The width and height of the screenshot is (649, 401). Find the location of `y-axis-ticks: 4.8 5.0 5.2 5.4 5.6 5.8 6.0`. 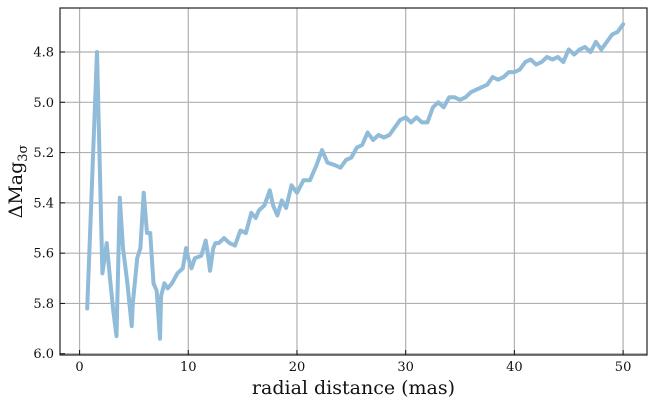

y-axis-ticks: 4.8 5.0 5.2 5.4 5.6 5.8 6.0 is located at coordinates (49, 204).